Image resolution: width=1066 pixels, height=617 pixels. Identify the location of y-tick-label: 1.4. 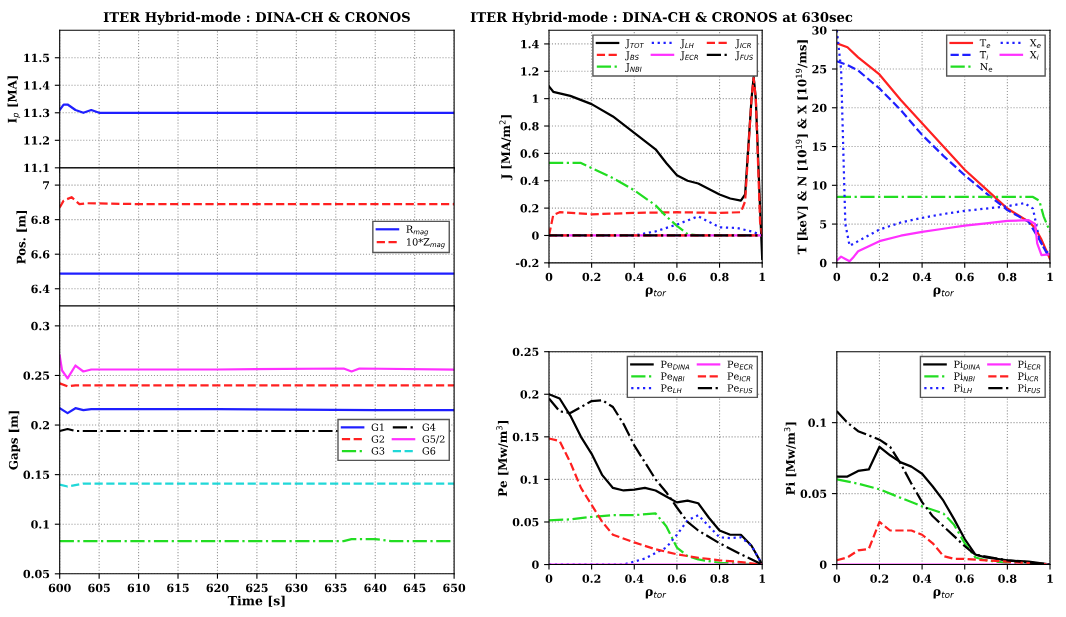
(530, 44).